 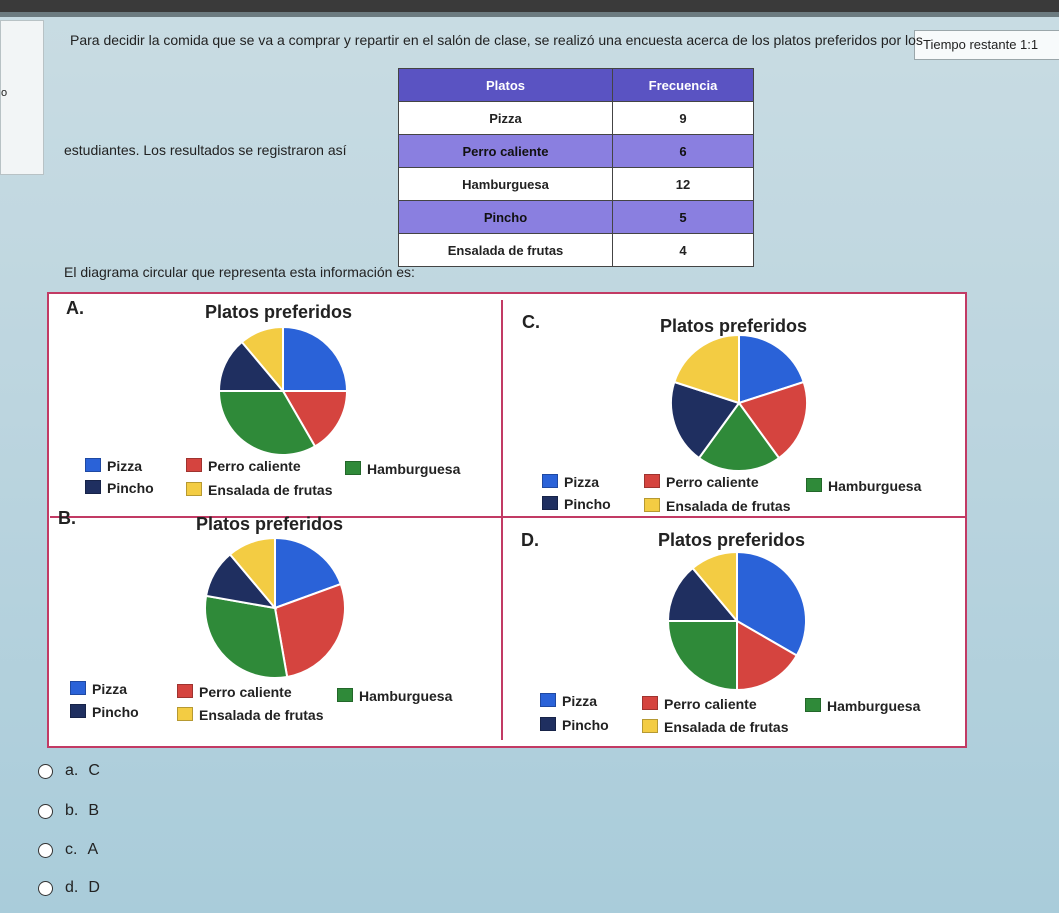 I want to click on answer-letter: a., so click(x=72, y=770).